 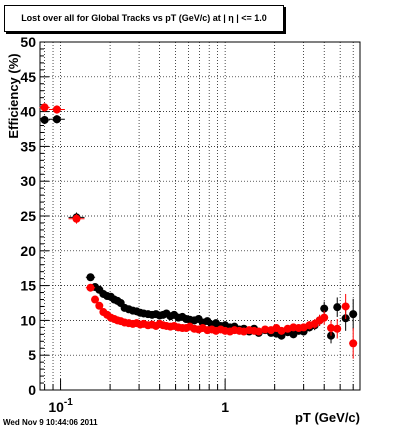 What do you see at coordinates (13, 95) in the screenshot?
I see `y-axis-label: Efficiency (%)` at bounding box center [13, 95].